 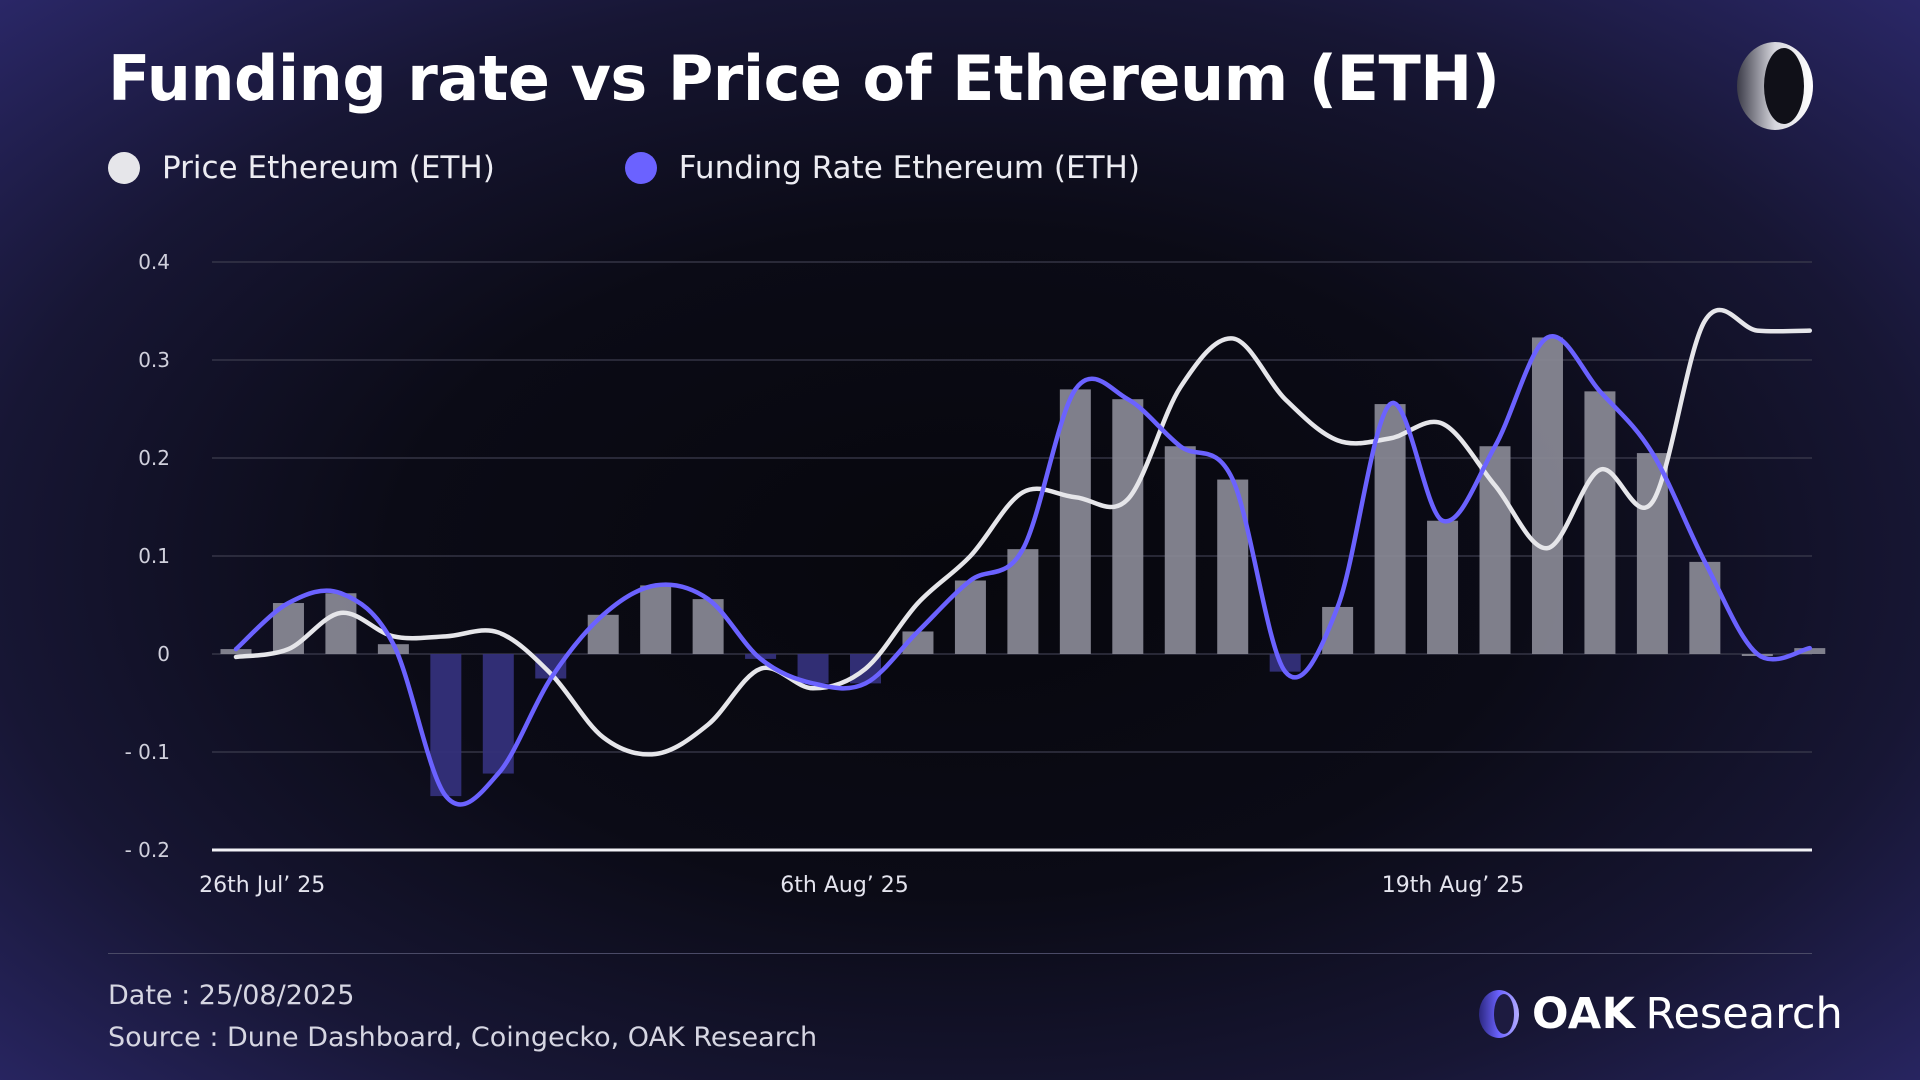 What do you see at coordinates (1584, 1014) in the screenshot?
I see `brand-name-bold: OAK` at bounding box center [1584, 1014].